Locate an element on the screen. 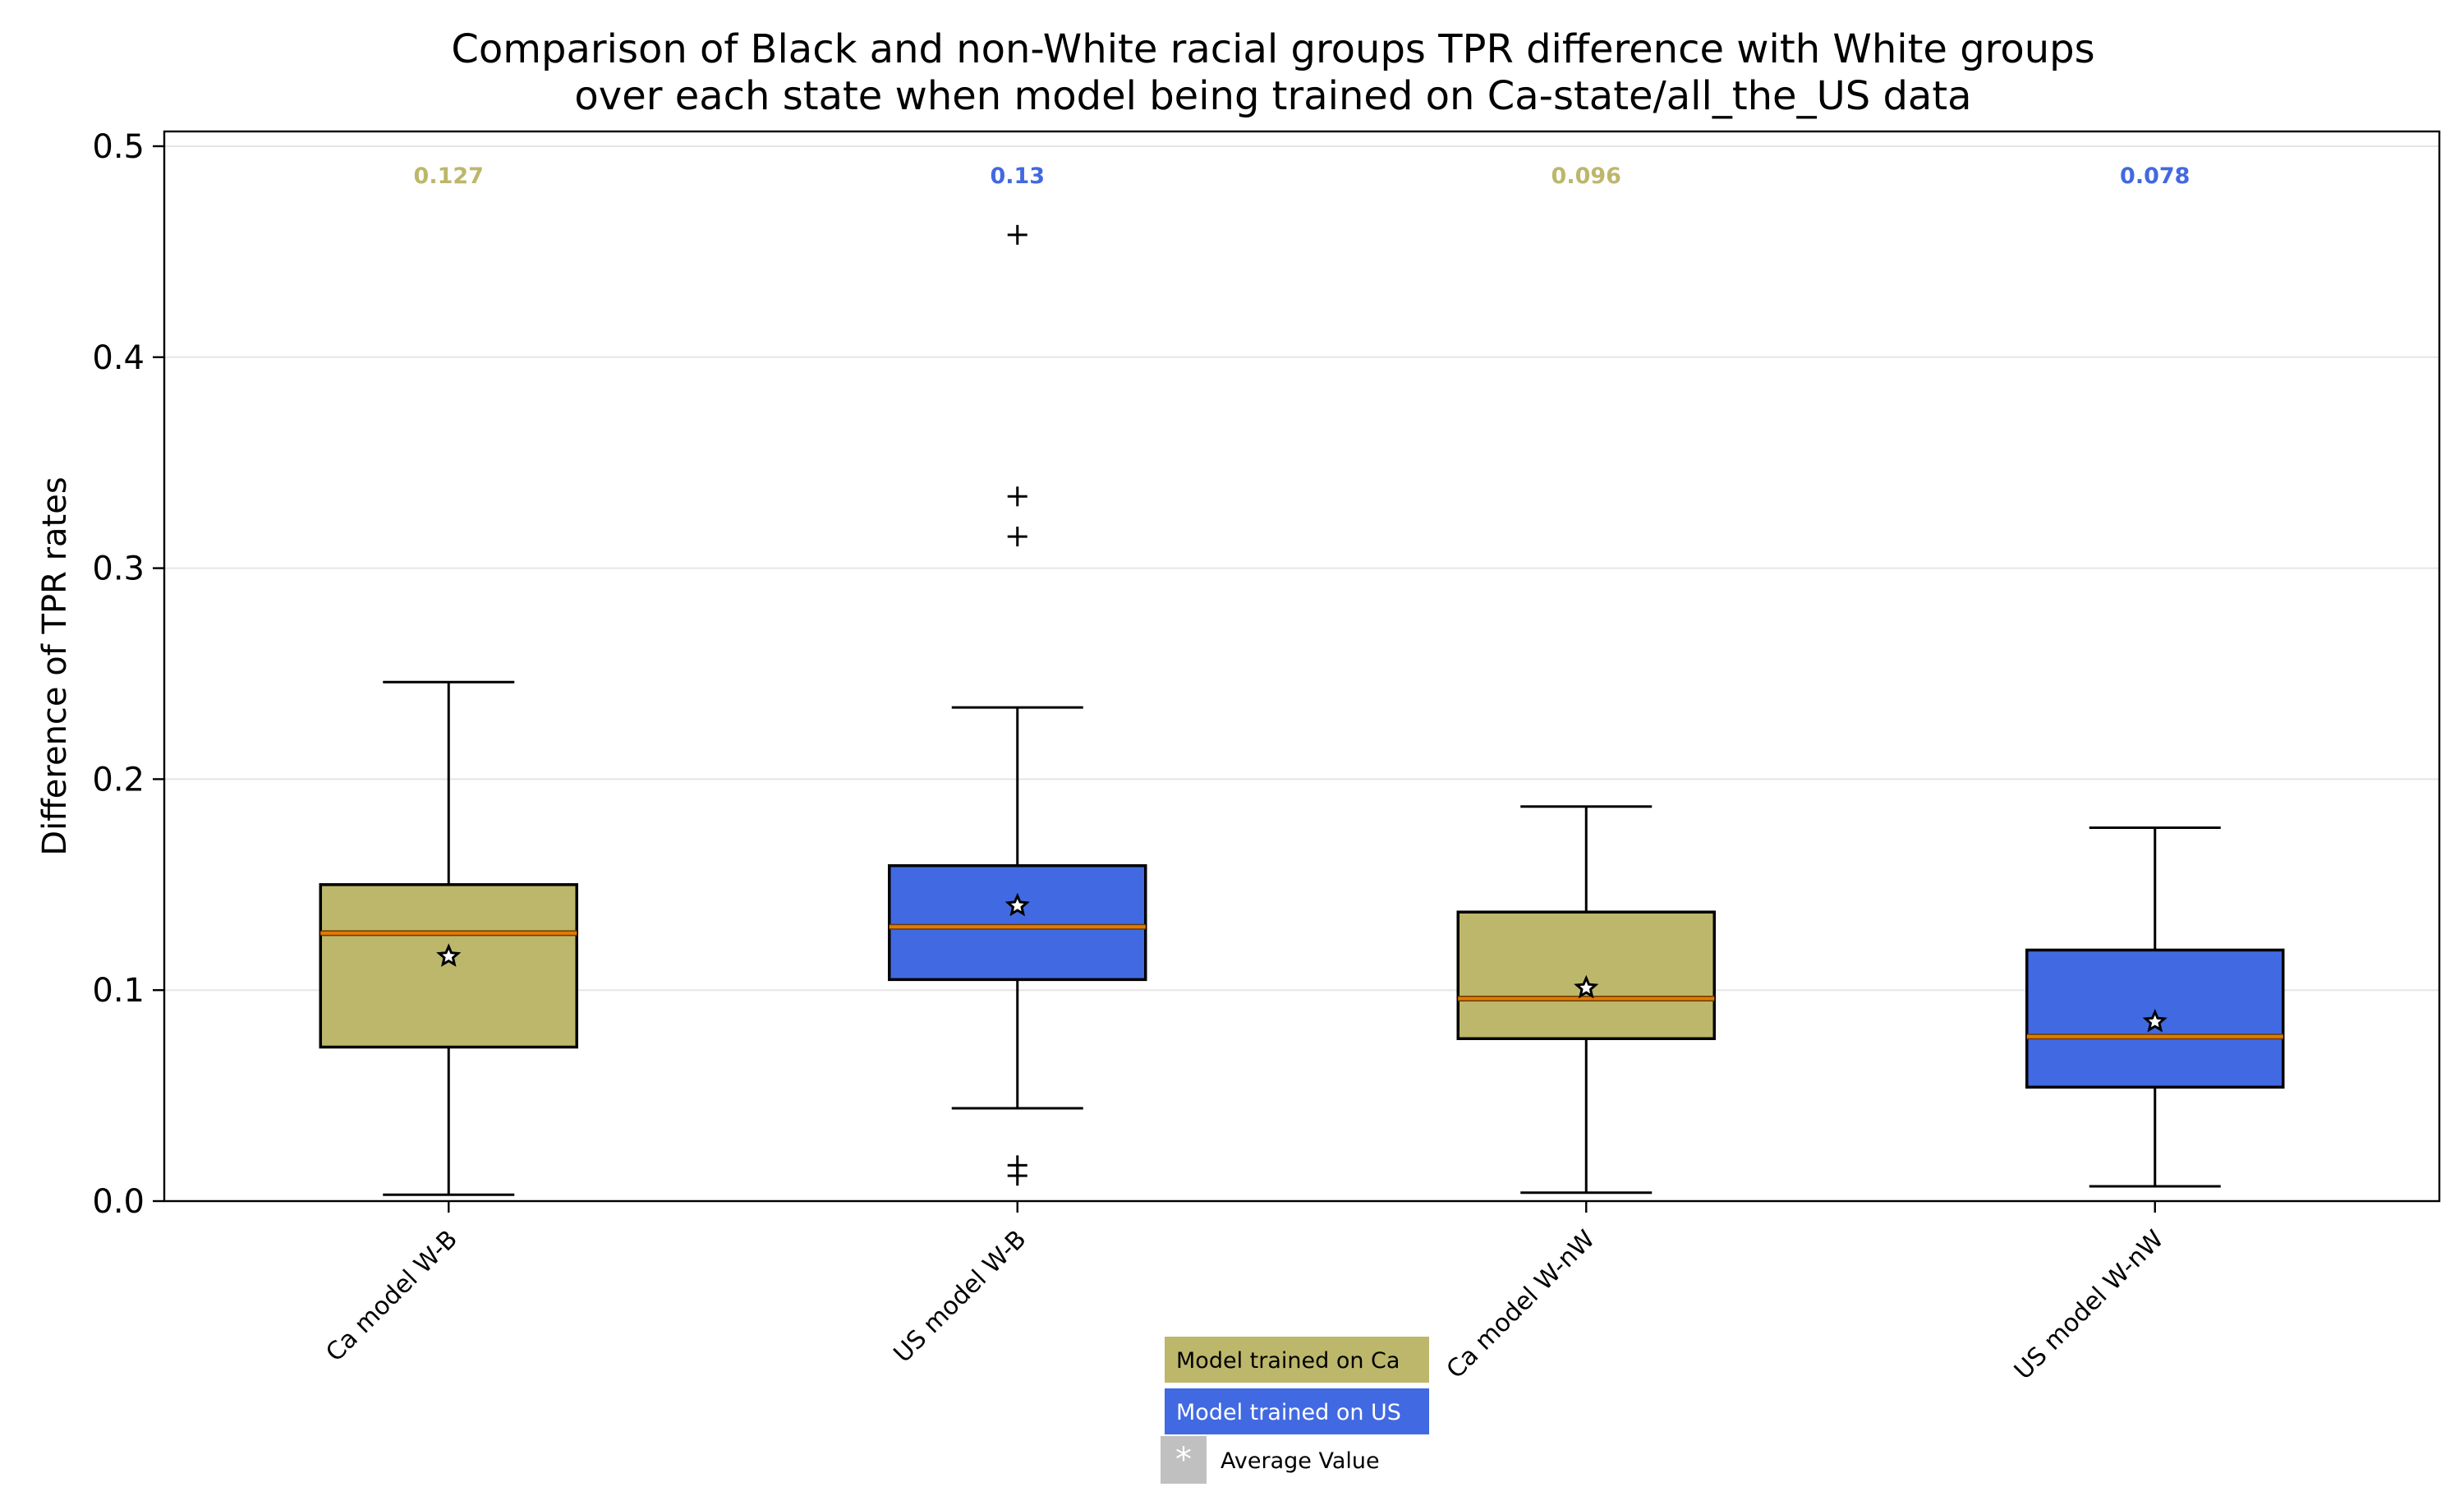 The image size is (2464, 1487). median-value-label: 0.096 is located at coordinates (1586, 176).